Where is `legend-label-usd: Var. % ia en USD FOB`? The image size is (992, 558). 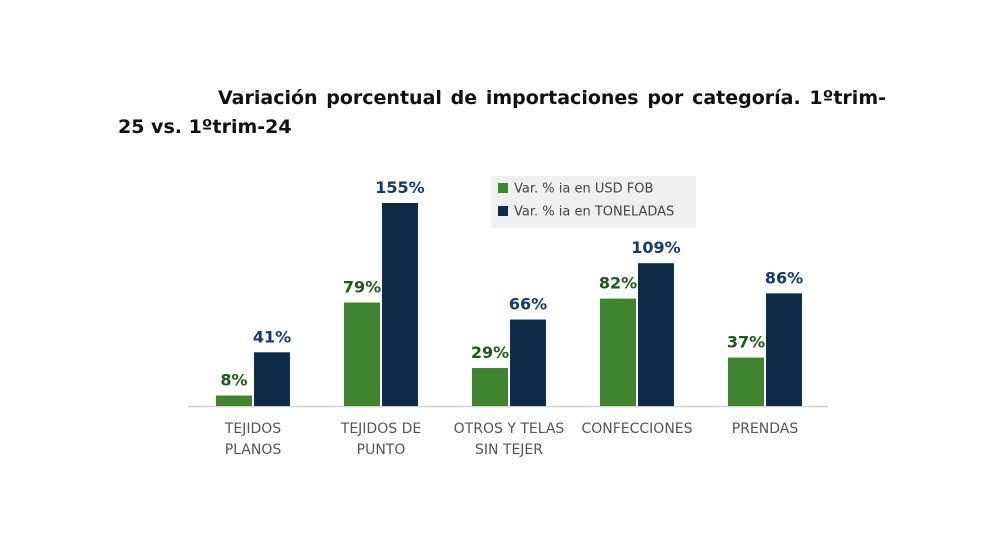
legend-label-usd: Var. % ia en USD FOB is located at coordinates (583, 189).